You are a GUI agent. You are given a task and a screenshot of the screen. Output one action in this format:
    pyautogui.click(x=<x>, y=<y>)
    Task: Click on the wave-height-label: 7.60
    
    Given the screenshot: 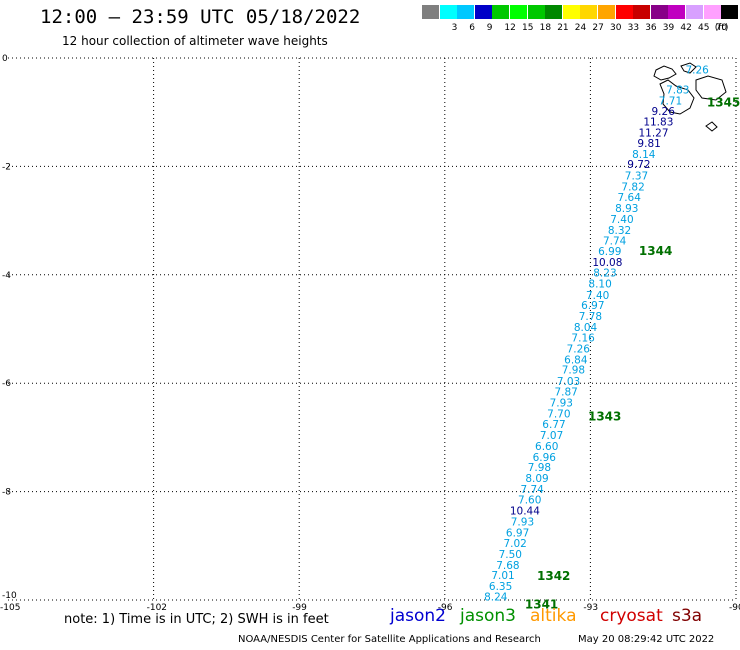 What is the action you would take?
    pyautogui.click(x=529, y=501)
    